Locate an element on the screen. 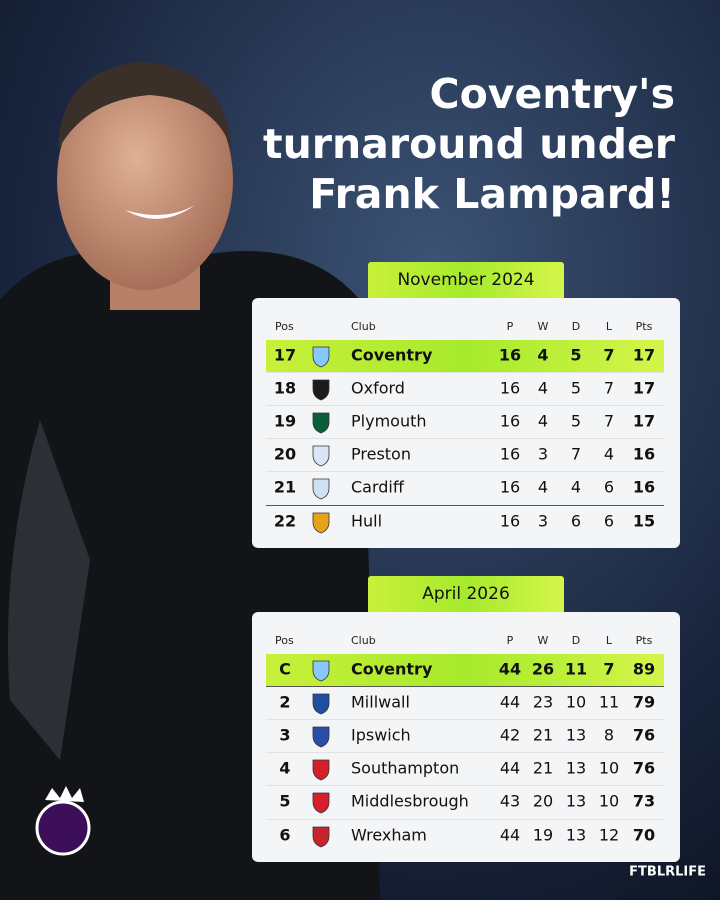  club-name: Preston is located at coordinates (381, 454).